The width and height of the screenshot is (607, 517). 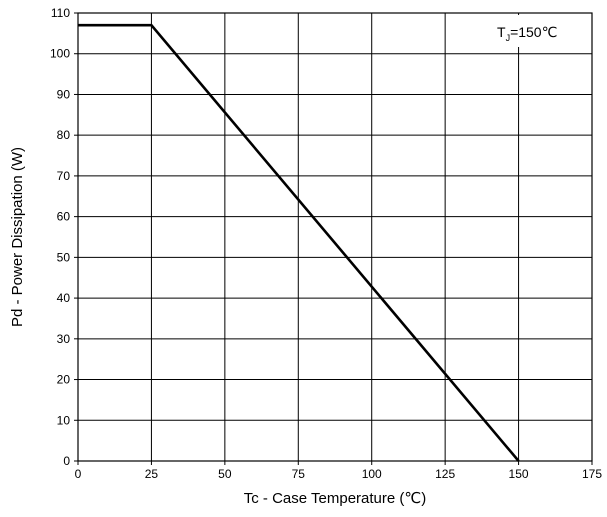 I want to click on x-tick-label-125: 125, so click(x=445, y=474).